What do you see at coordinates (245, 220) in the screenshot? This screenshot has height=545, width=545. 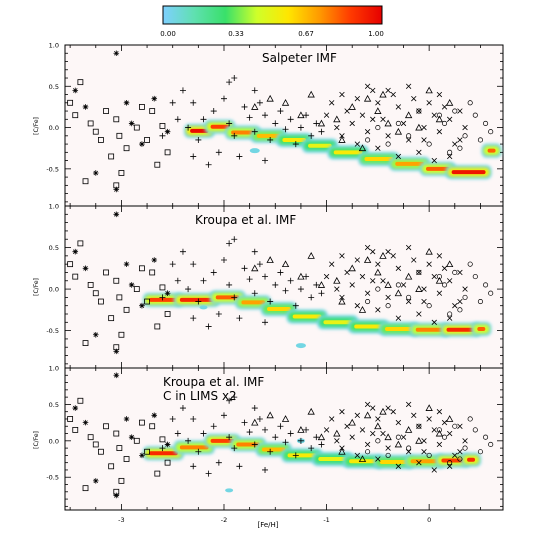 I see `panel-title: Kroupa et al. IMF` at bounding box center [245, 220].